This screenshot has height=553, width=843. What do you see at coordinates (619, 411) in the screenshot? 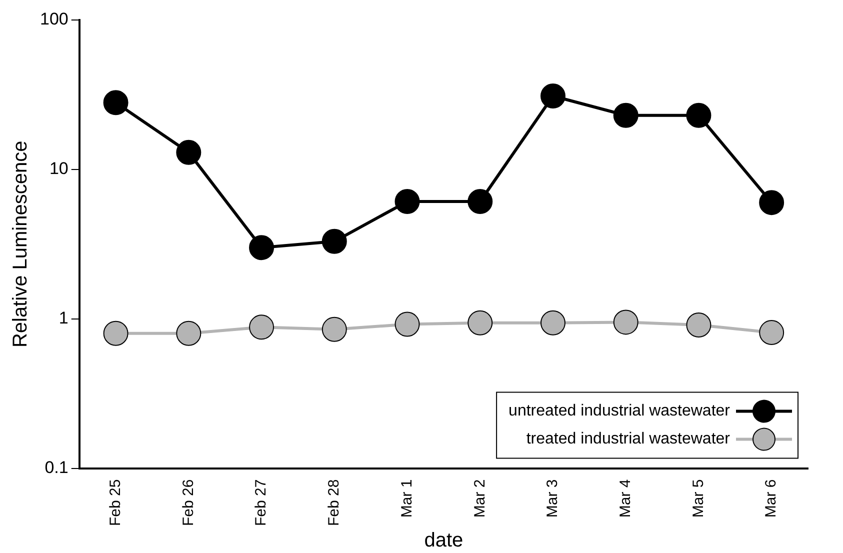
I see `legend-label: untreated industrial wastewater` at bounding box center [619, 411].